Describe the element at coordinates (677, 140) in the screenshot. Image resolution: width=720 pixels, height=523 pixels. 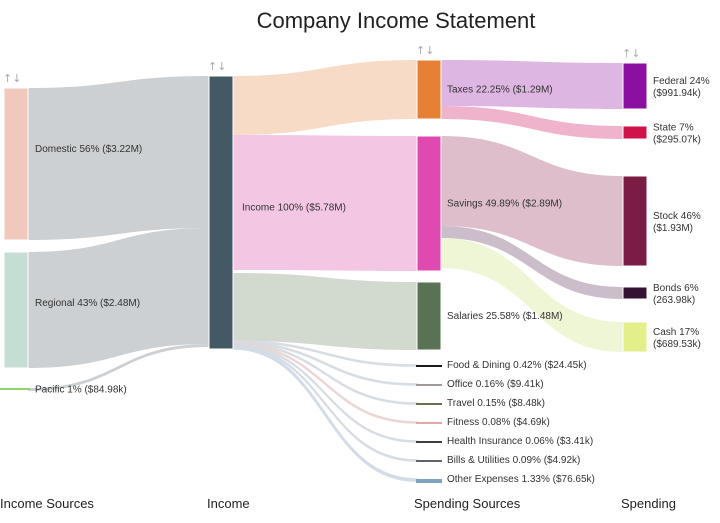
I see `label-state-value: ($295.07k)` at that location.